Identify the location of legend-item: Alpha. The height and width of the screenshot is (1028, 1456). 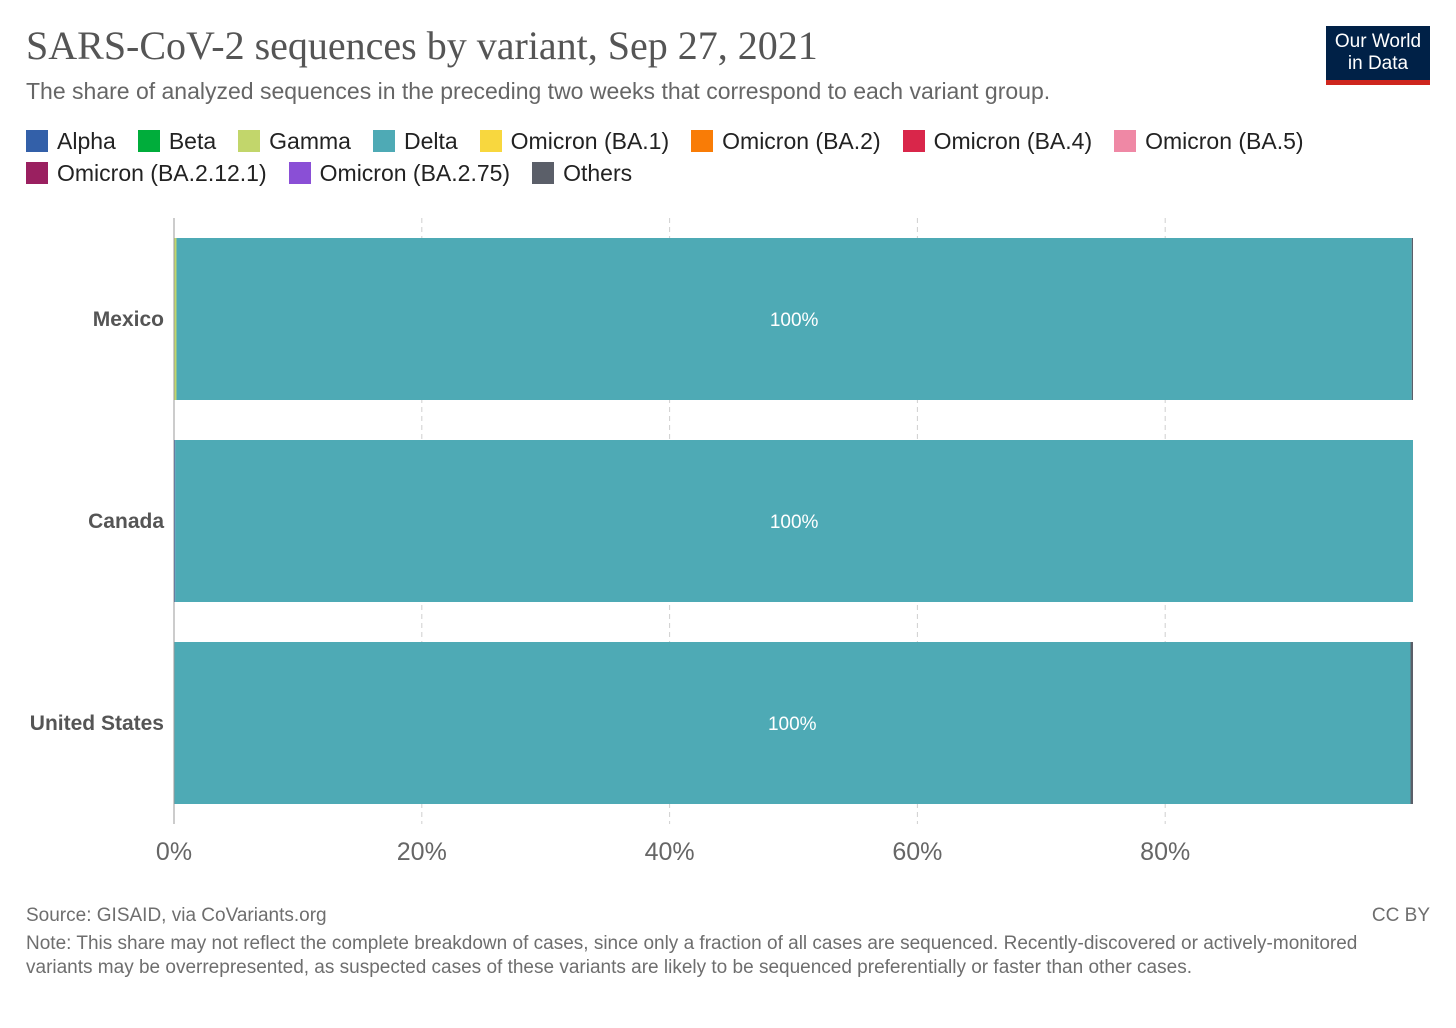
(71, 141).